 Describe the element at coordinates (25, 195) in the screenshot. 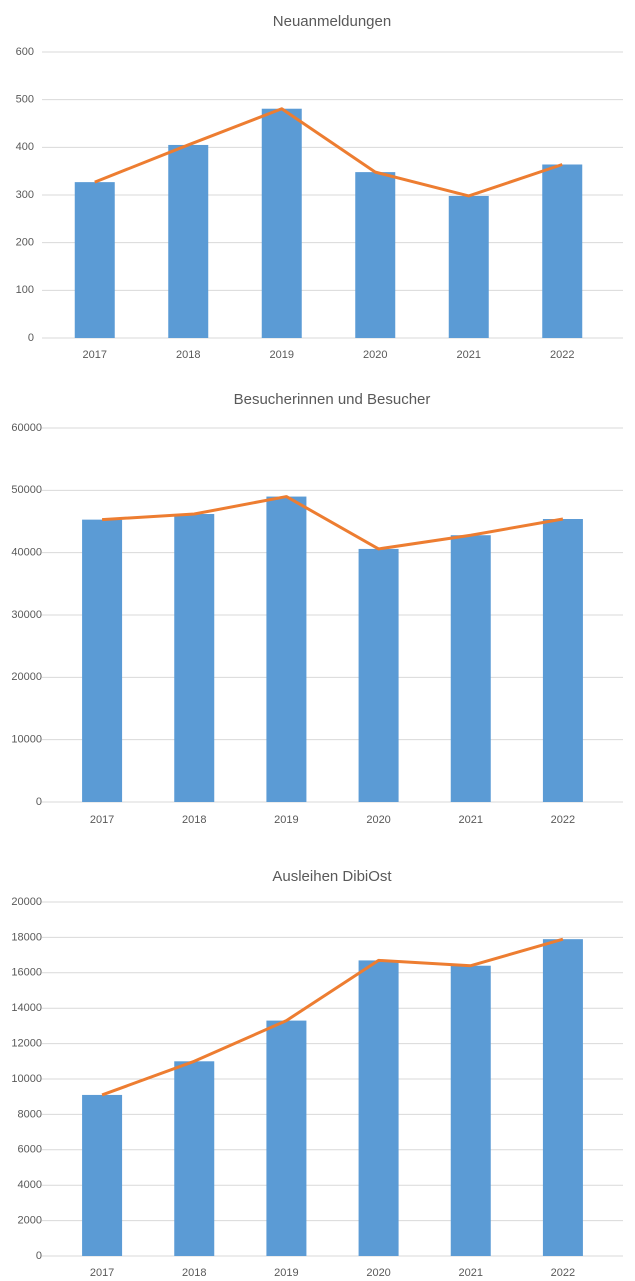

I see `y-tick-label: 300` at that location.